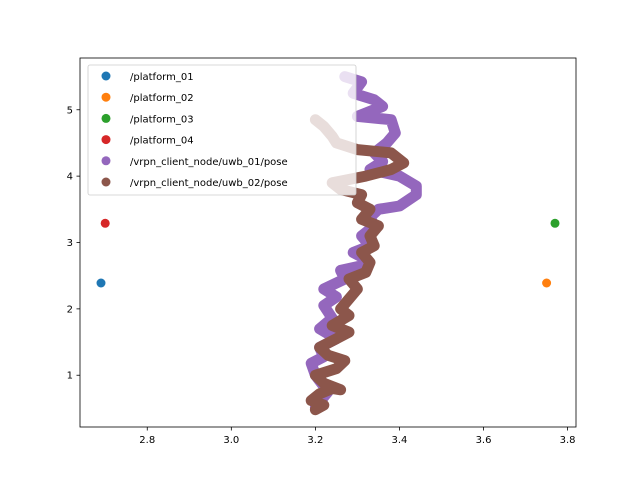 This screenshot has height=480, width=640. I want to click on y-tick-label: 3, so click(70, 243).